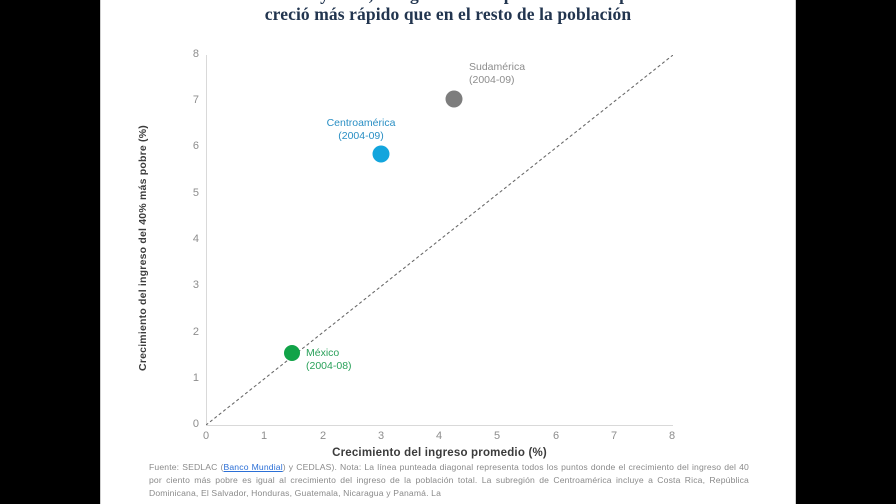 This screenshot has height=504, width=896. I want to click on x-tick-4: 4, so click(439, 436).